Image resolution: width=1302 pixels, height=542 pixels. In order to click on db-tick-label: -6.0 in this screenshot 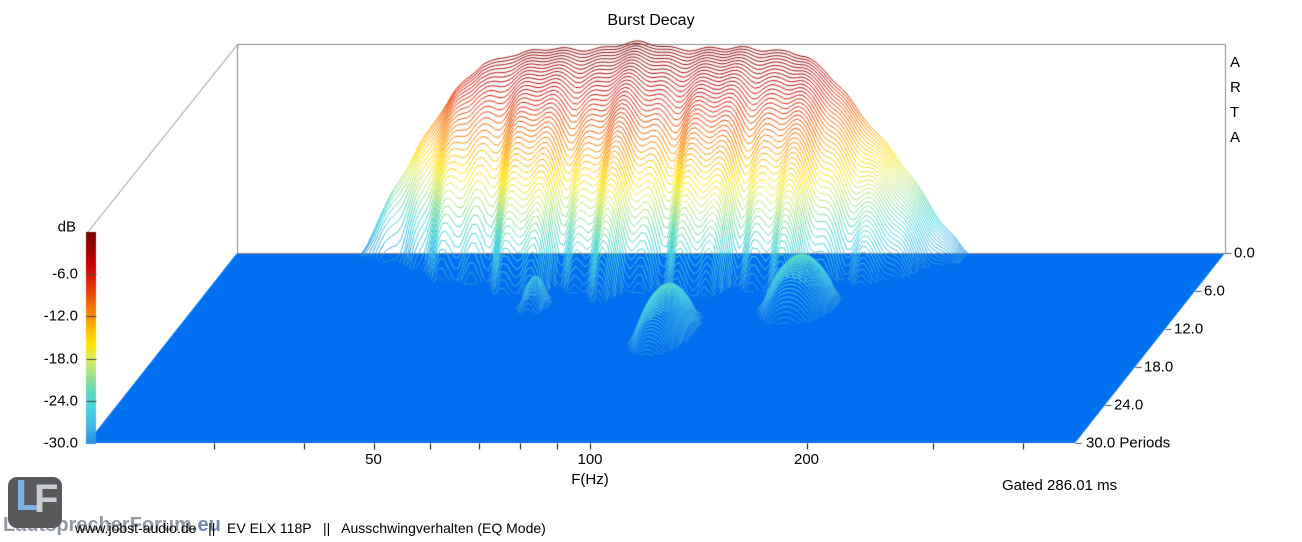, I will do `click(65, 274)`.